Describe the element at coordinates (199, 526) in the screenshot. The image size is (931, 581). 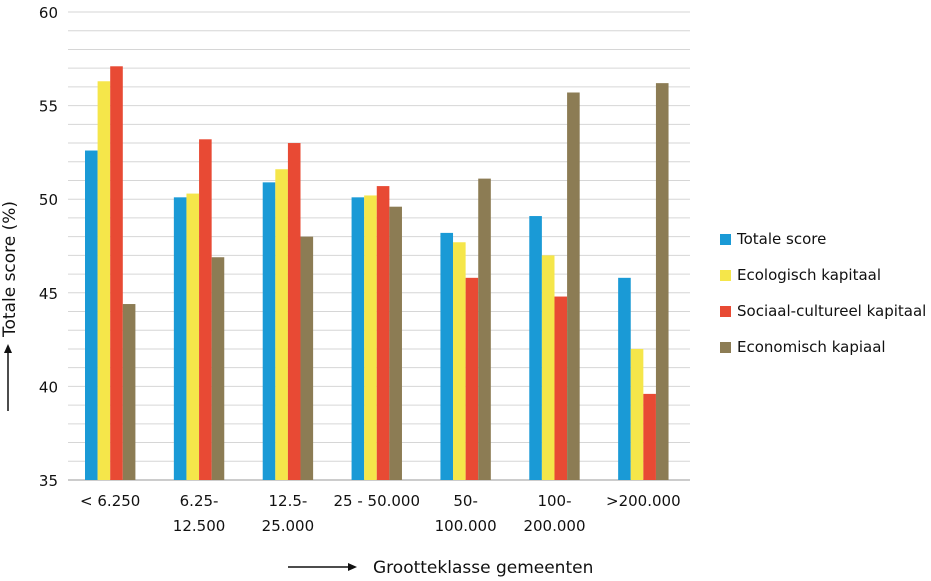
I see `x-tick-label: 12.500` at that location.